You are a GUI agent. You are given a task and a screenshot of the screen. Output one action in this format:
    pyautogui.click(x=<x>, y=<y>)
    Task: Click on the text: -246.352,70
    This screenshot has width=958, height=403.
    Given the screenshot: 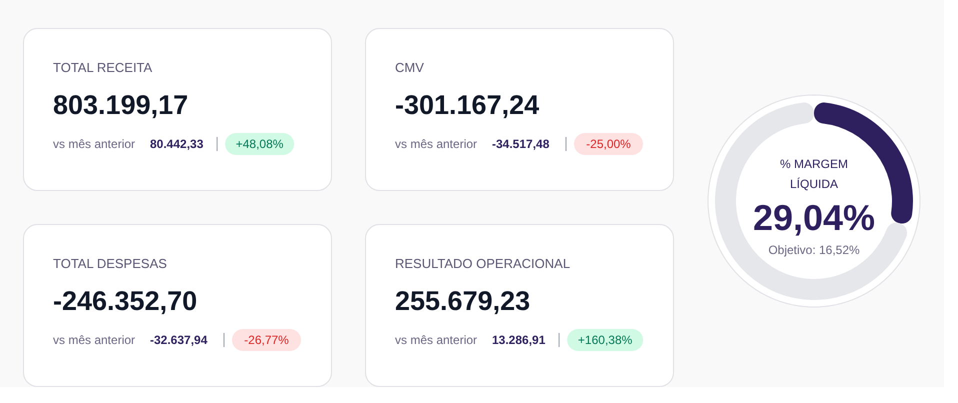 What is the action you would take?
    pyautogui.click(x=125, y=301)
    